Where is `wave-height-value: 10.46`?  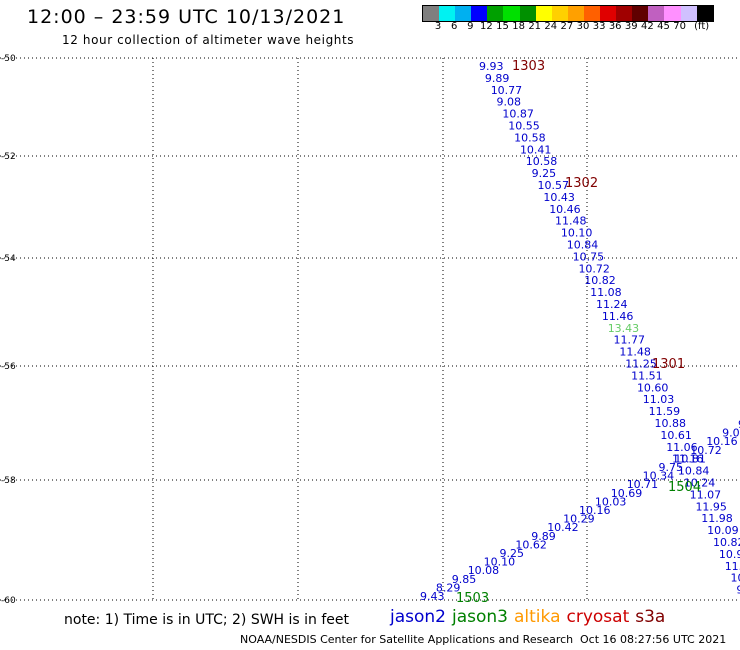 wave-height-value: 10.46 is located at coordinates (565, 209).